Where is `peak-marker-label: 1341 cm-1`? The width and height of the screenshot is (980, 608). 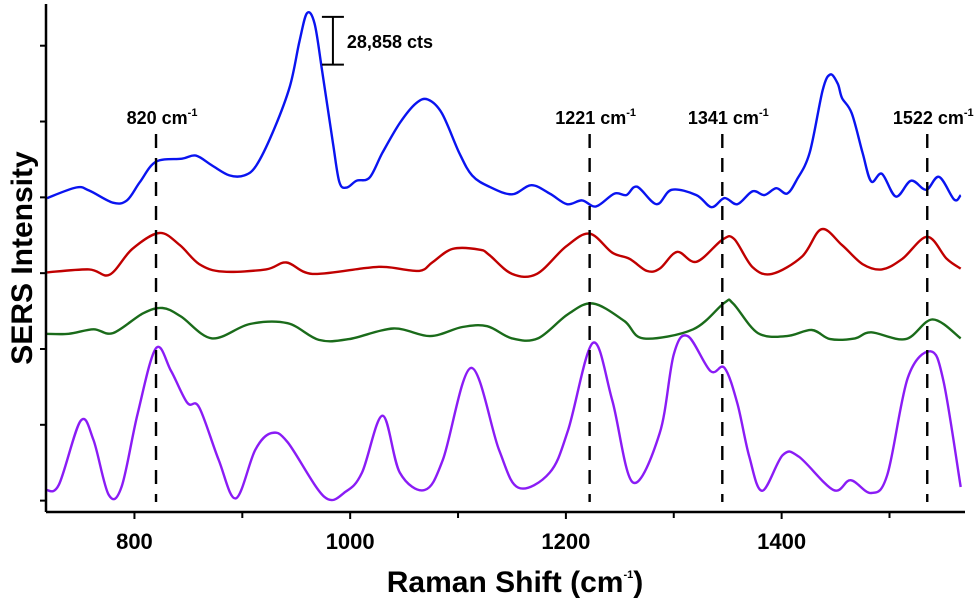 peak-marker-label: 1341 cm-1 is located at coordinates (728, 117).